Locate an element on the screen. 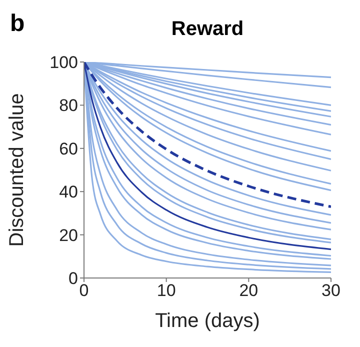 Image resolution: width=360 pixels, height=347 pixels. y-tick-label: 100 is located at coordinates (64, 62).